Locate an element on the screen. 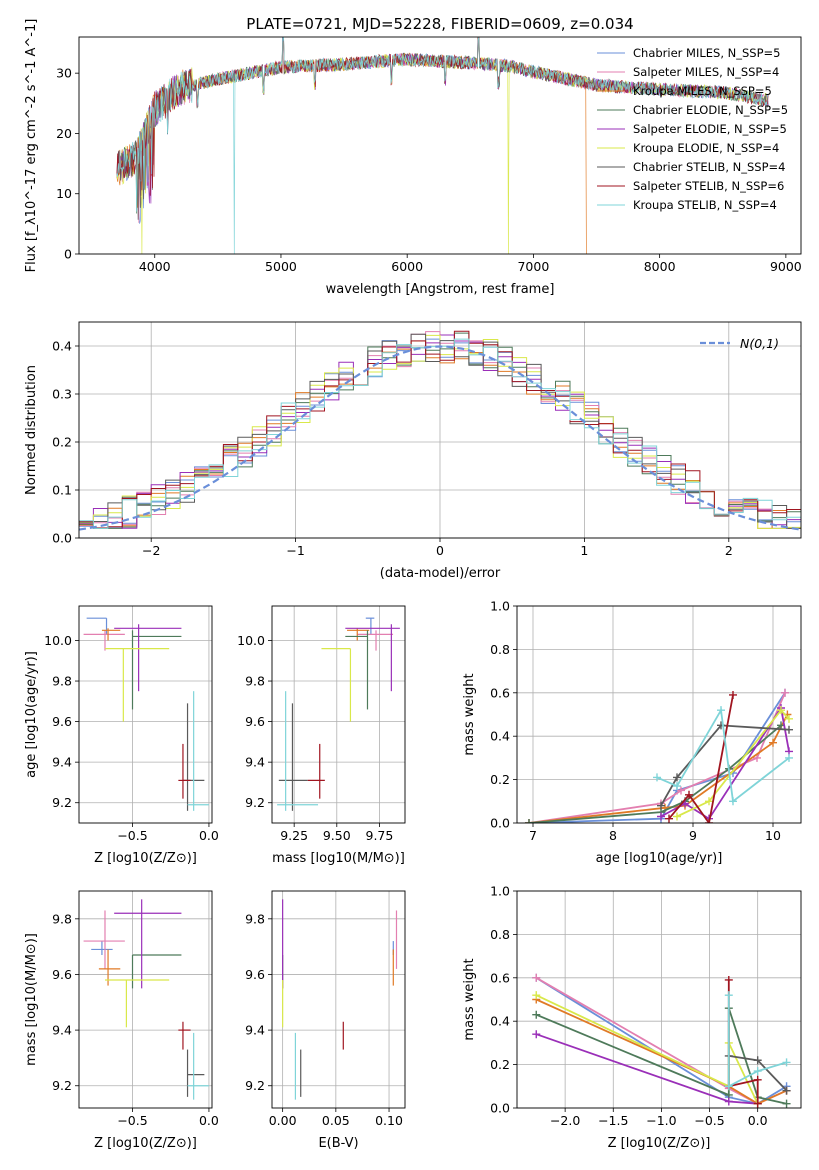 This screenshot has width=819, height=1170. x-tick-label: 7 is located at coordinates (533, 835).